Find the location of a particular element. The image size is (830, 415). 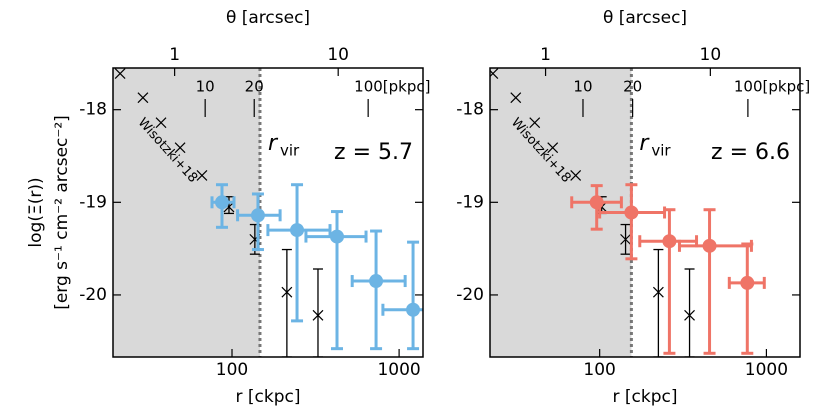

redshift-label: z = 6.6 is located at coordinates (750, 152).